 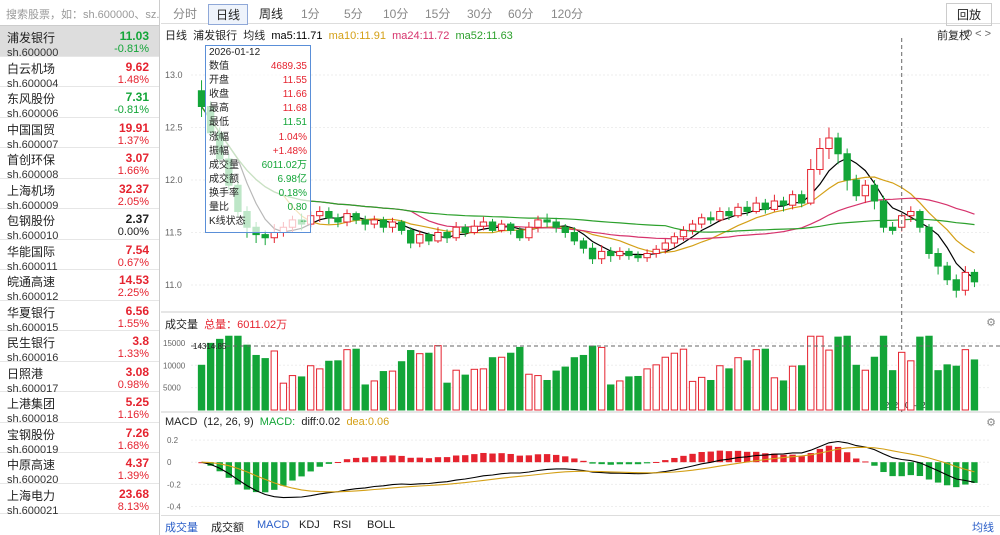 What do you see at coordinates (219, 95) in the screenshot?
I see `tooltip-key: 收盘` at bounding box center [219, 95].